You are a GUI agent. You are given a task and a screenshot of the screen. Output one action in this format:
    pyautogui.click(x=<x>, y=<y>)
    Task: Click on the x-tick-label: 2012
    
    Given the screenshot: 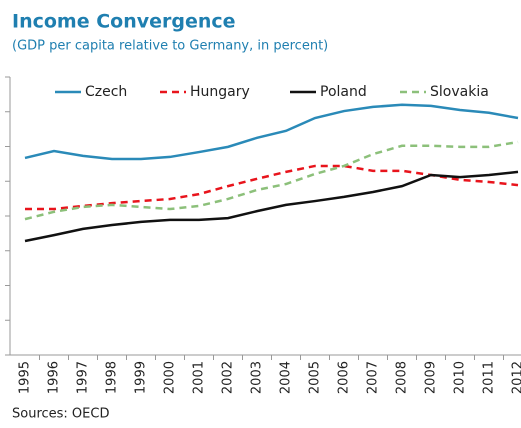 What is the action you would take?
    pyautogui.click(x=516, y=377)
    